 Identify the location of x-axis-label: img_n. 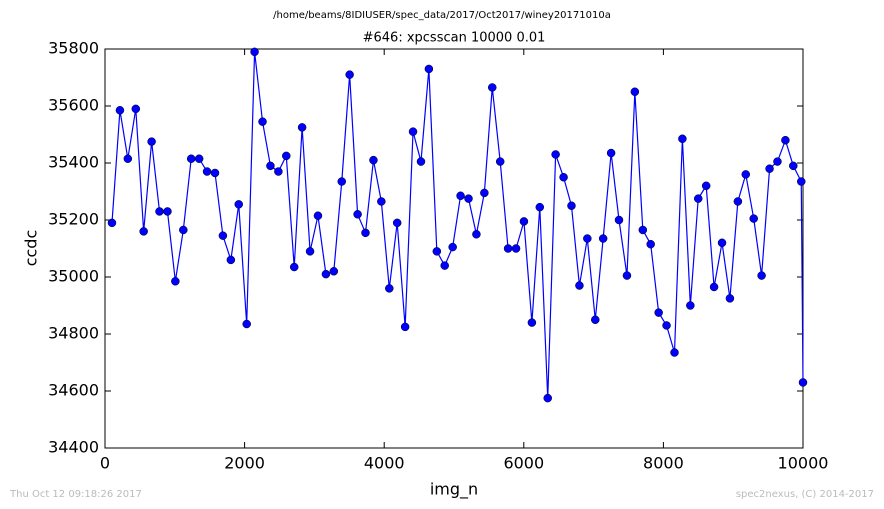
(454, 490).